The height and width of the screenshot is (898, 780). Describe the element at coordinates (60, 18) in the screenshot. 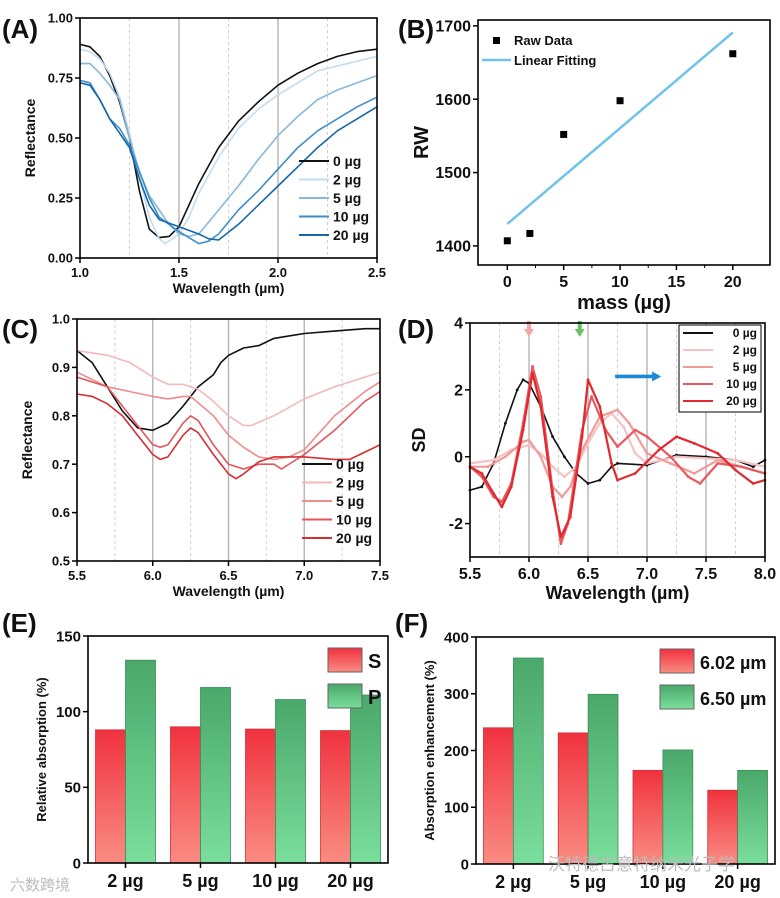

I see `y-tick-label: 1.00` at that location.